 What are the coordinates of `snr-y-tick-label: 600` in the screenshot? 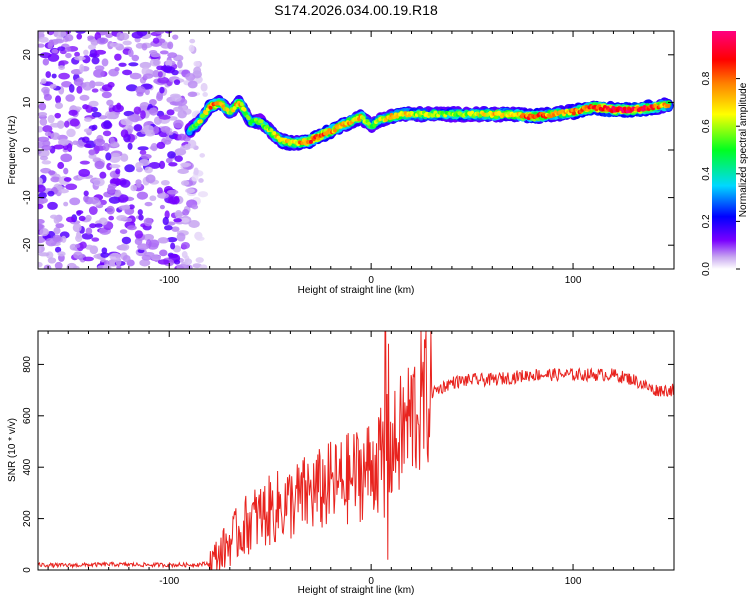 It's located at (27, 415).